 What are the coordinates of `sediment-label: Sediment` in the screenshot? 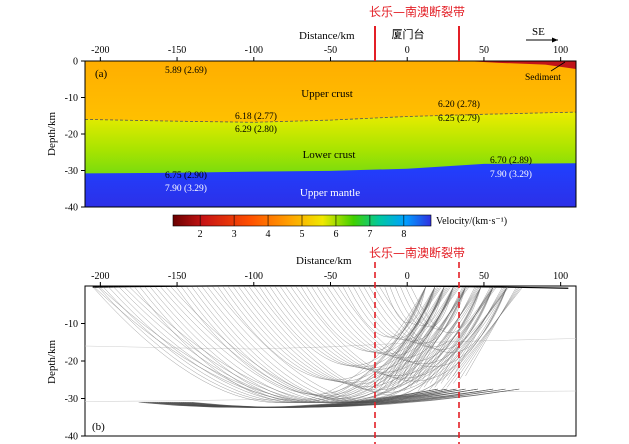 It's located at (543, 78).